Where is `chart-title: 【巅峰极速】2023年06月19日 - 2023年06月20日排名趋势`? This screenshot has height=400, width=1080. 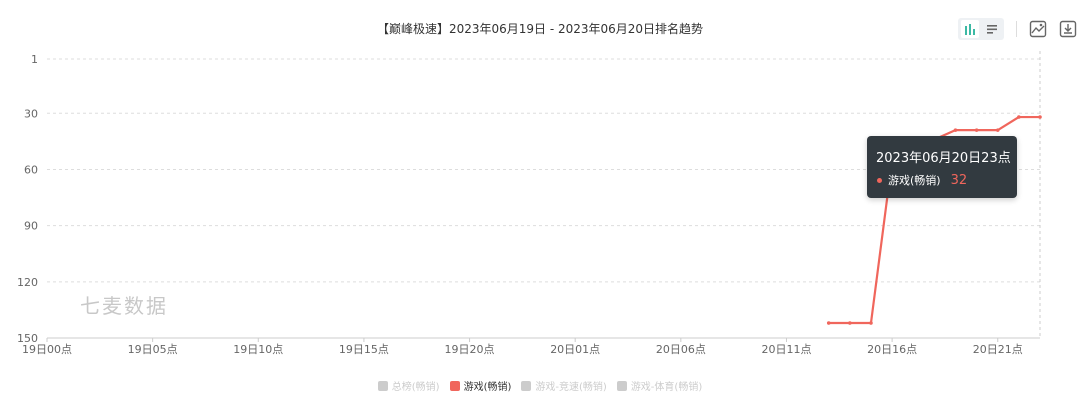
chart-title: 【巅峰极速】2023年06月19日 - 2023年06月20日排名趋势 is located at coordinates (540, 29).